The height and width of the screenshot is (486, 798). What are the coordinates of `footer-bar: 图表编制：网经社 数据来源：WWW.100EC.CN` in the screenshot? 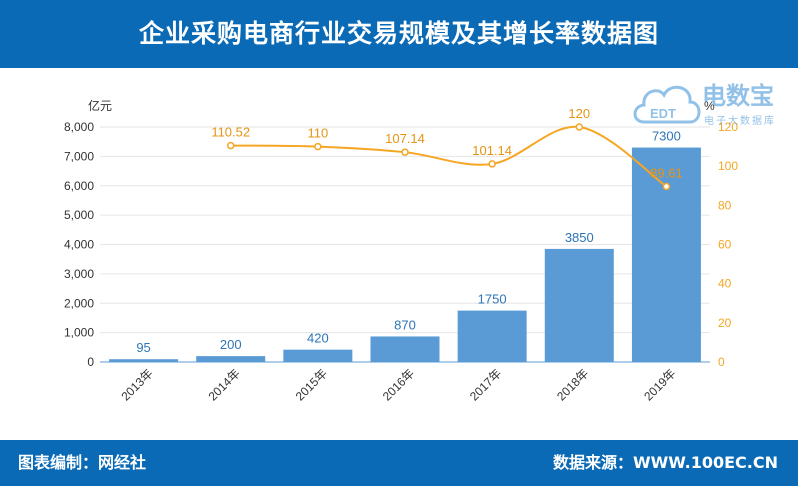 It's located at (399, 463).